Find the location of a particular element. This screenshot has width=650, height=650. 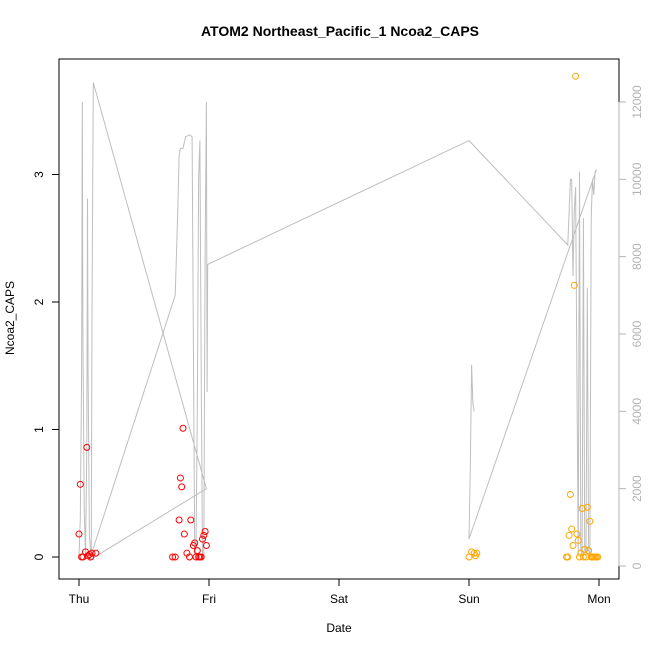

chart-title: ATOM2 Northeast_Pacific_1 Ncoa2_CAPS is located at coordinates (340, 31).